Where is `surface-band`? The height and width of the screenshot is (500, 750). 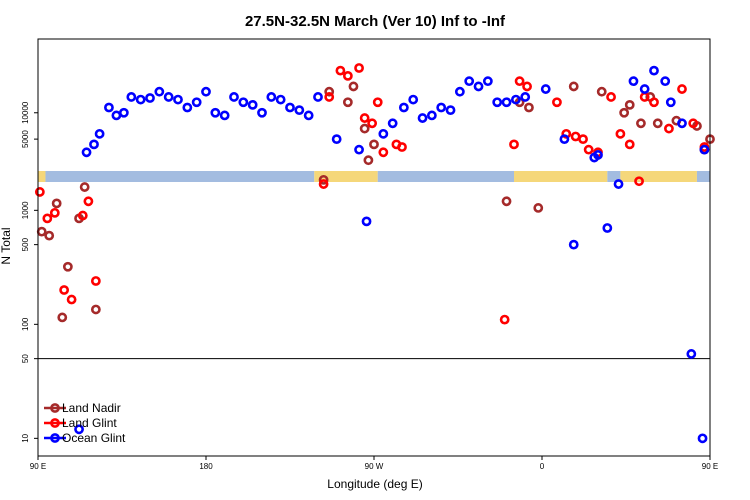 surface-band is located at coordinates (374, 176).